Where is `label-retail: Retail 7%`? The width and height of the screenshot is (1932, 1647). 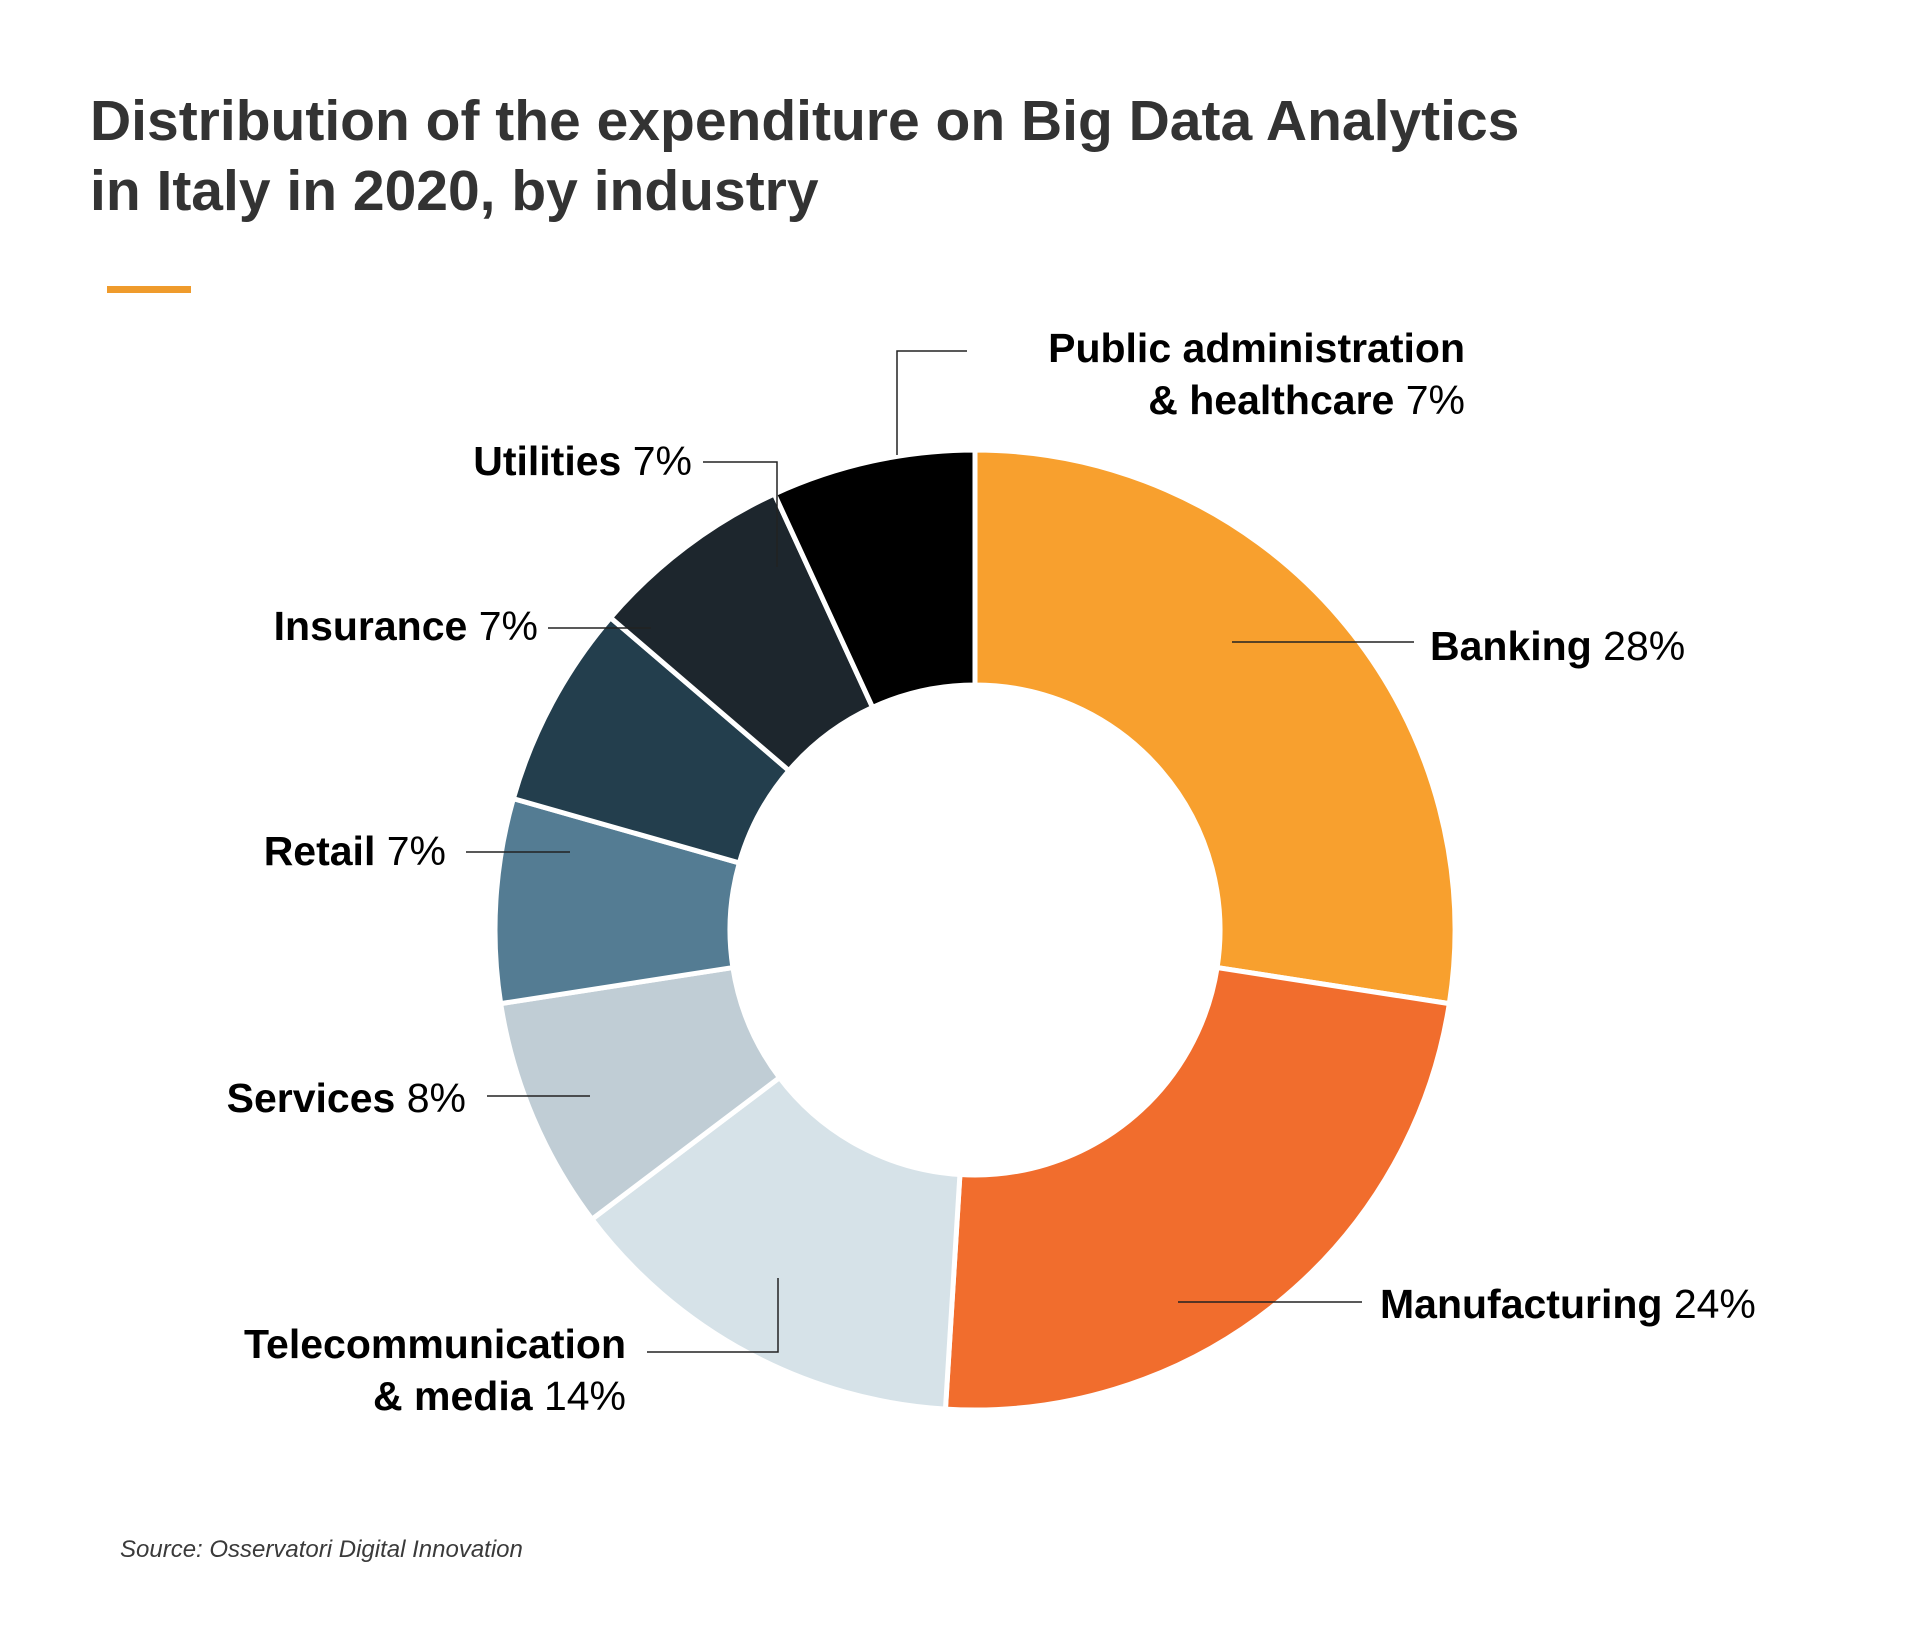 label-retail: Retail 7% is located at coordinates (355, 851).